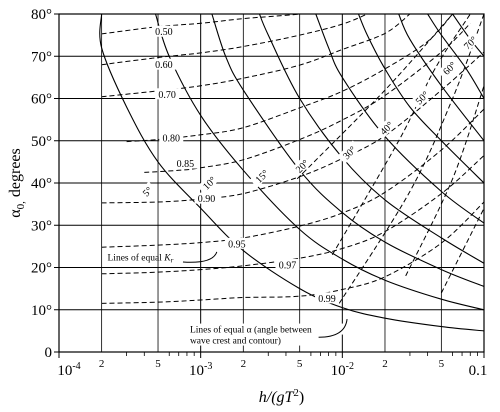  What do you see at coordinates (234, 40) in the screenshot?
I see `kr-line` at bounding box center [234, 40].